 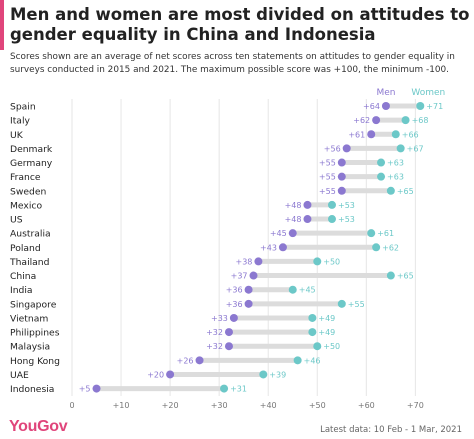 I want to click on women-value-label: +31, so click(x=238, y=389).